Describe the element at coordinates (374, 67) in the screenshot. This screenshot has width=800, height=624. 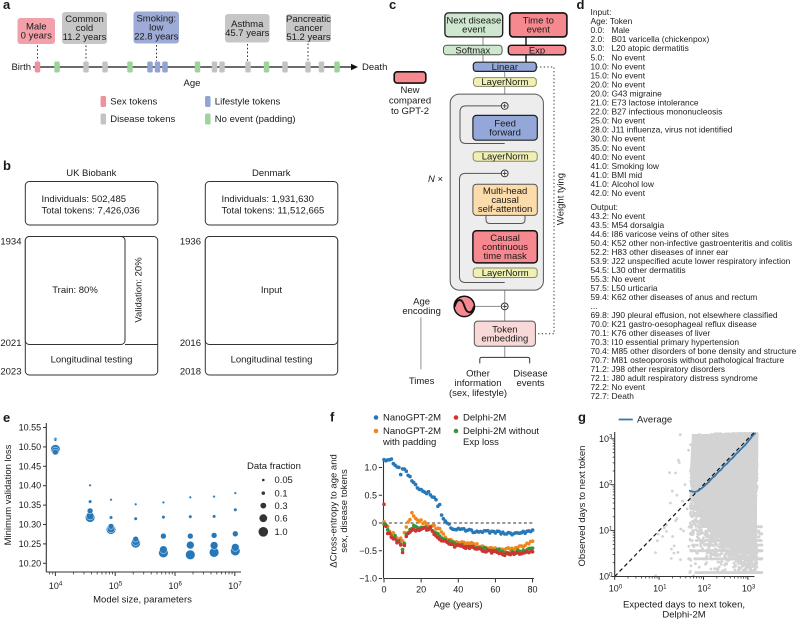
I see `svg-text: Death` at that location.